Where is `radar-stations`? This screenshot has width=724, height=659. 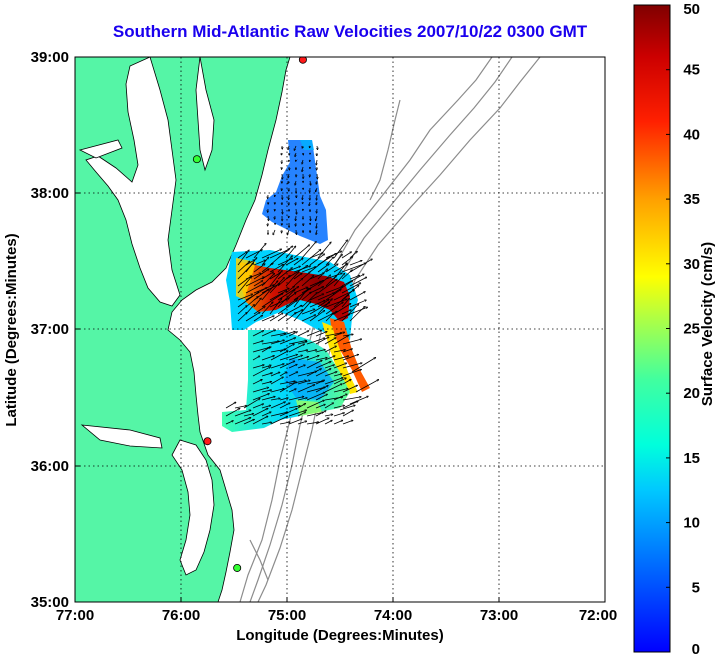 radar-stations is located at coordinates (249, 314).